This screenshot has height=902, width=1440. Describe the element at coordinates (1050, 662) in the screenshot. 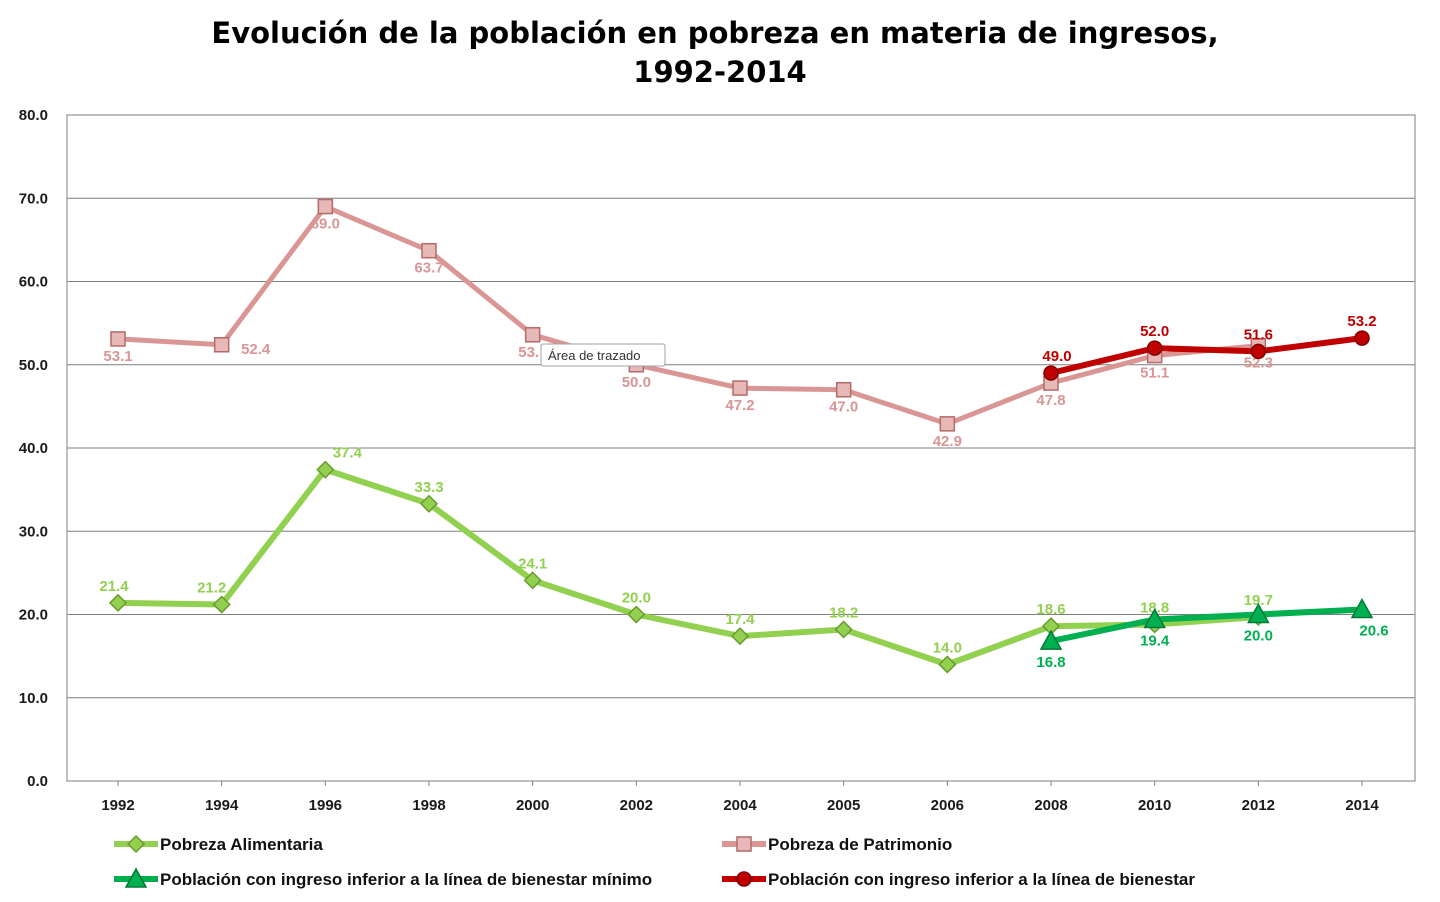

I see `data-label: 16.8` at that location.